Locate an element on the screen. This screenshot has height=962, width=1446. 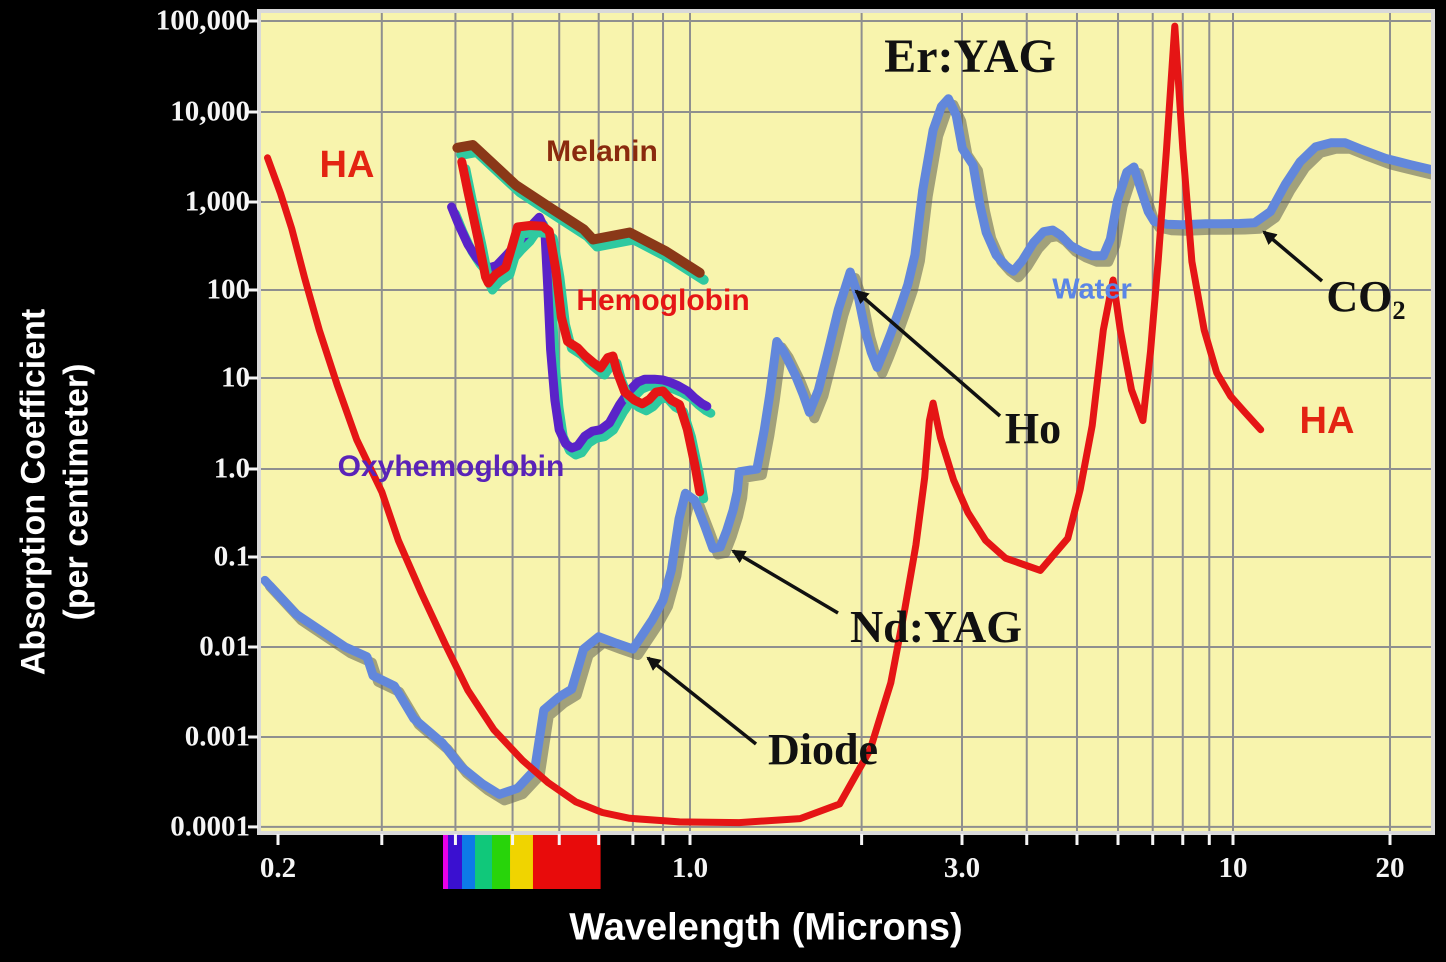
y-axis-title-line2: (per centimeter) is located at coordinates (76, 492).